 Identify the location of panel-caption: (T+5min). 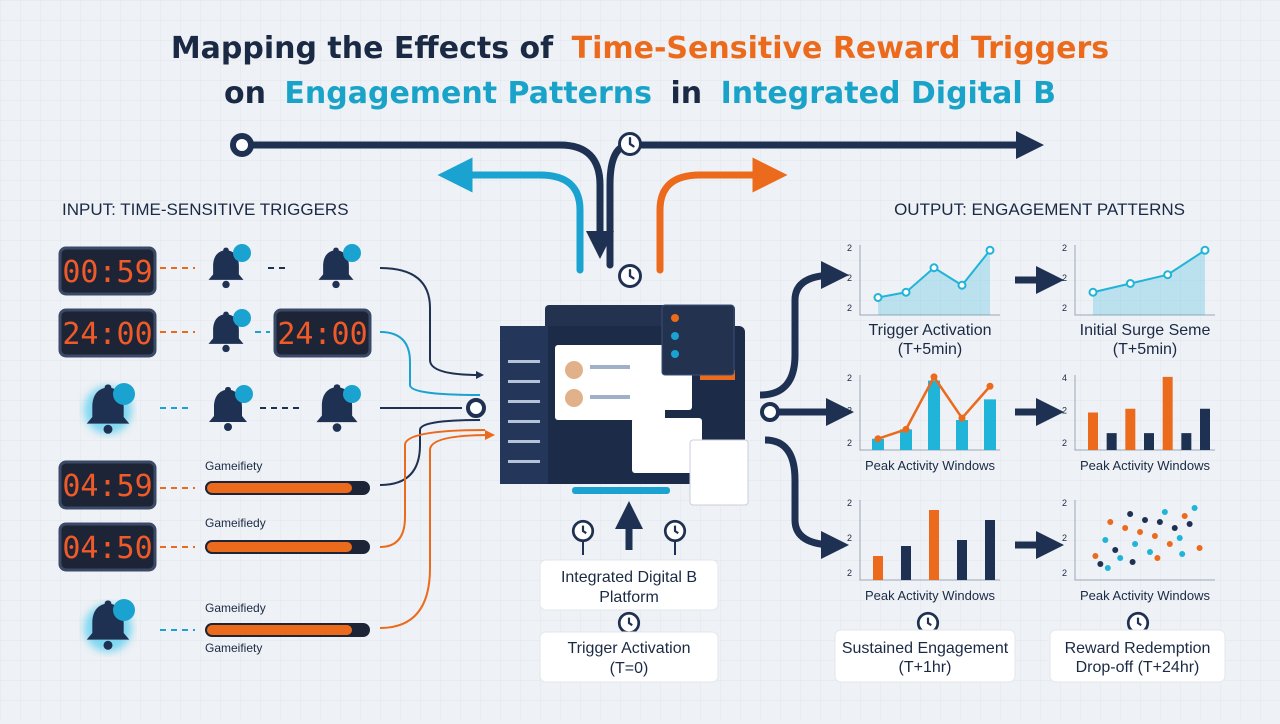
(1145, 349).